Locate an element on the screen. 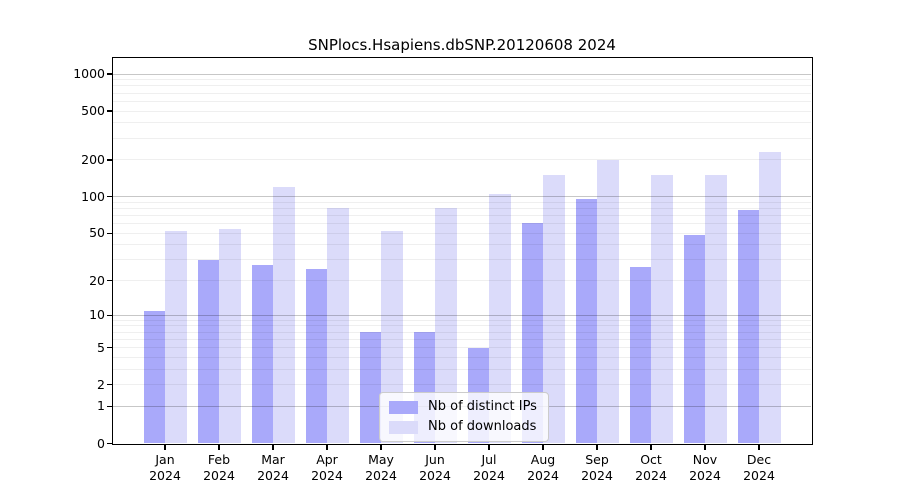 This screenshot has width=900, height=500. x-tick-month: Nov is located at coordinates (705, 459).